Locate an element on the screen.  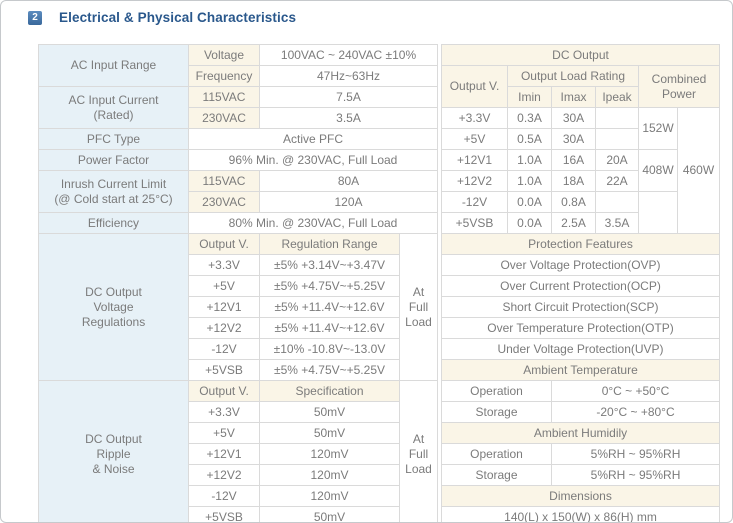
frequency-value: 47Hz~63Hz is located at coordinates (348, 76).